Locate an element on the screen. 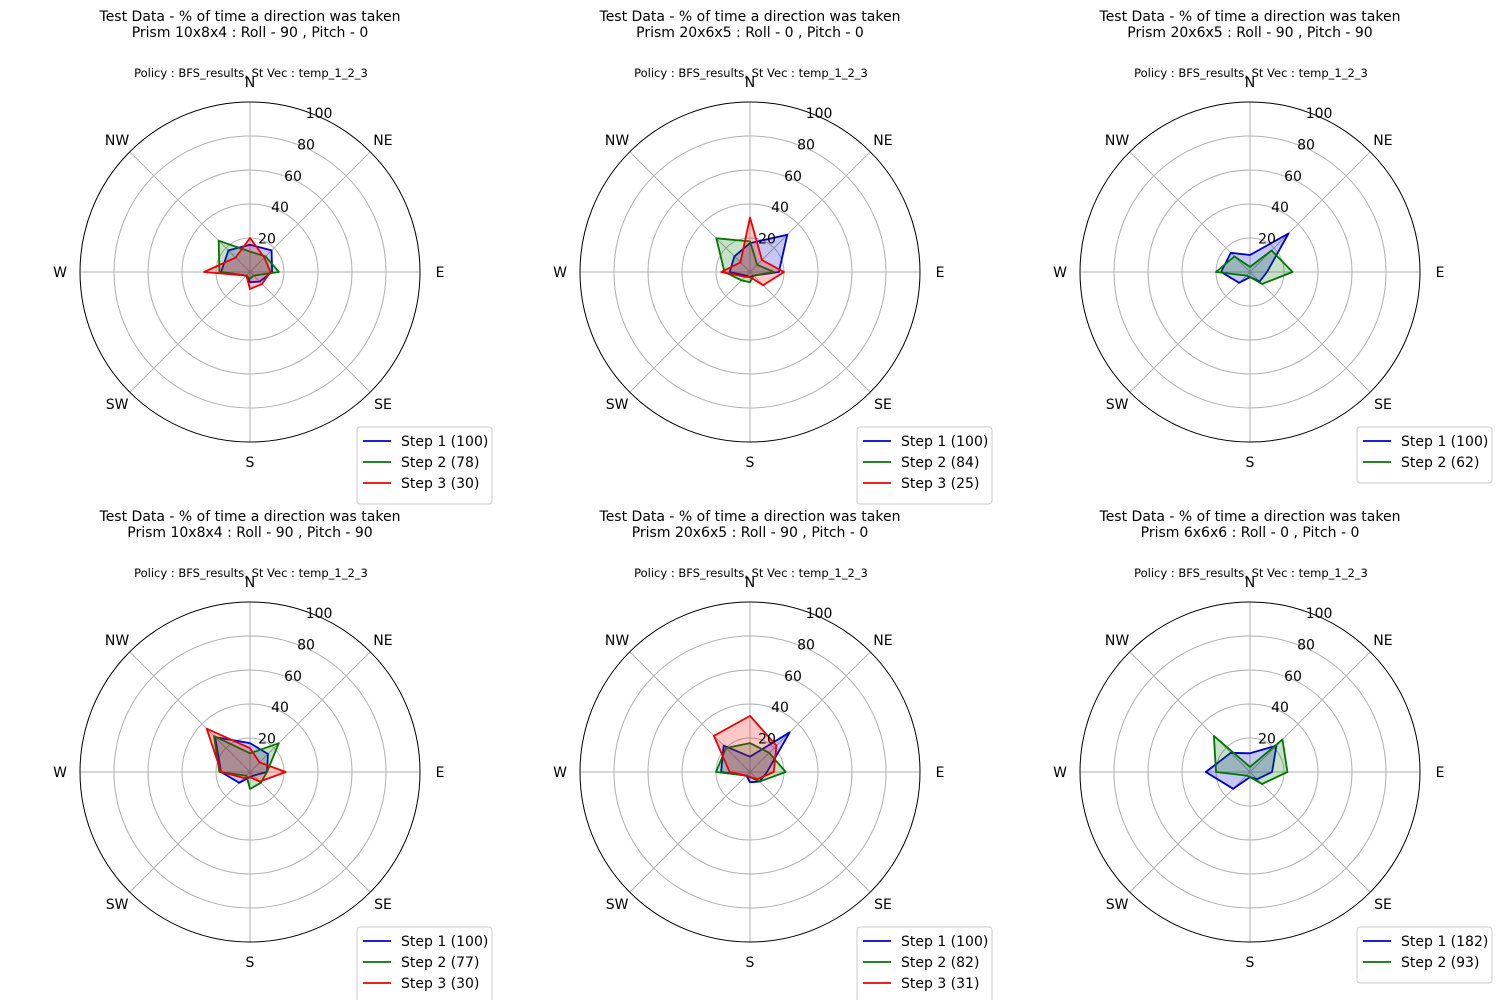 This screenshot has width=1500, height=1000. legend: Step 1 (182) Step 2 (93) is located at coordinates (1424, 955).